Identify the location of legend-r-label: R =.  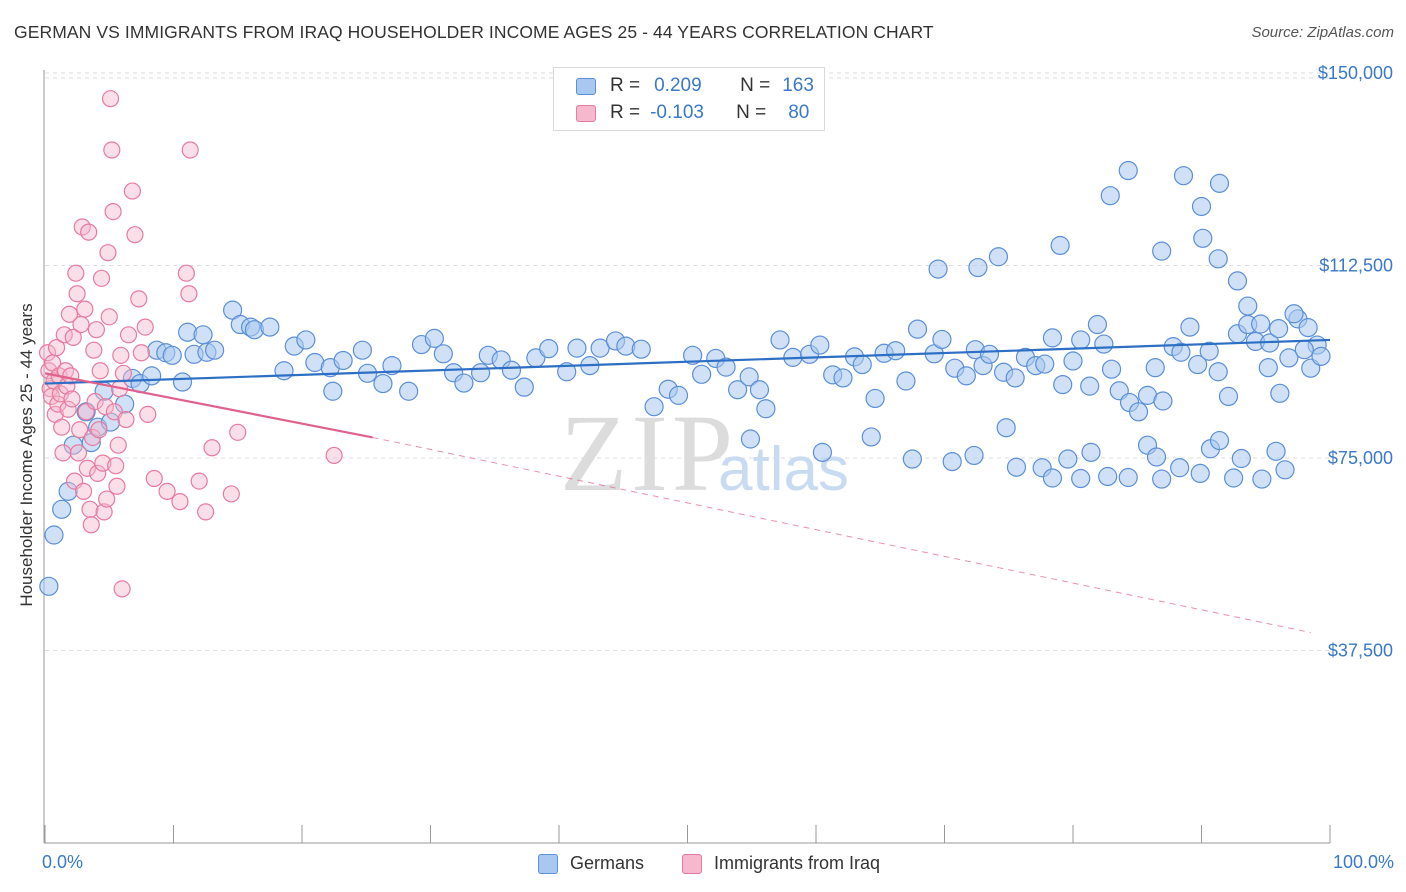
(625, 85).